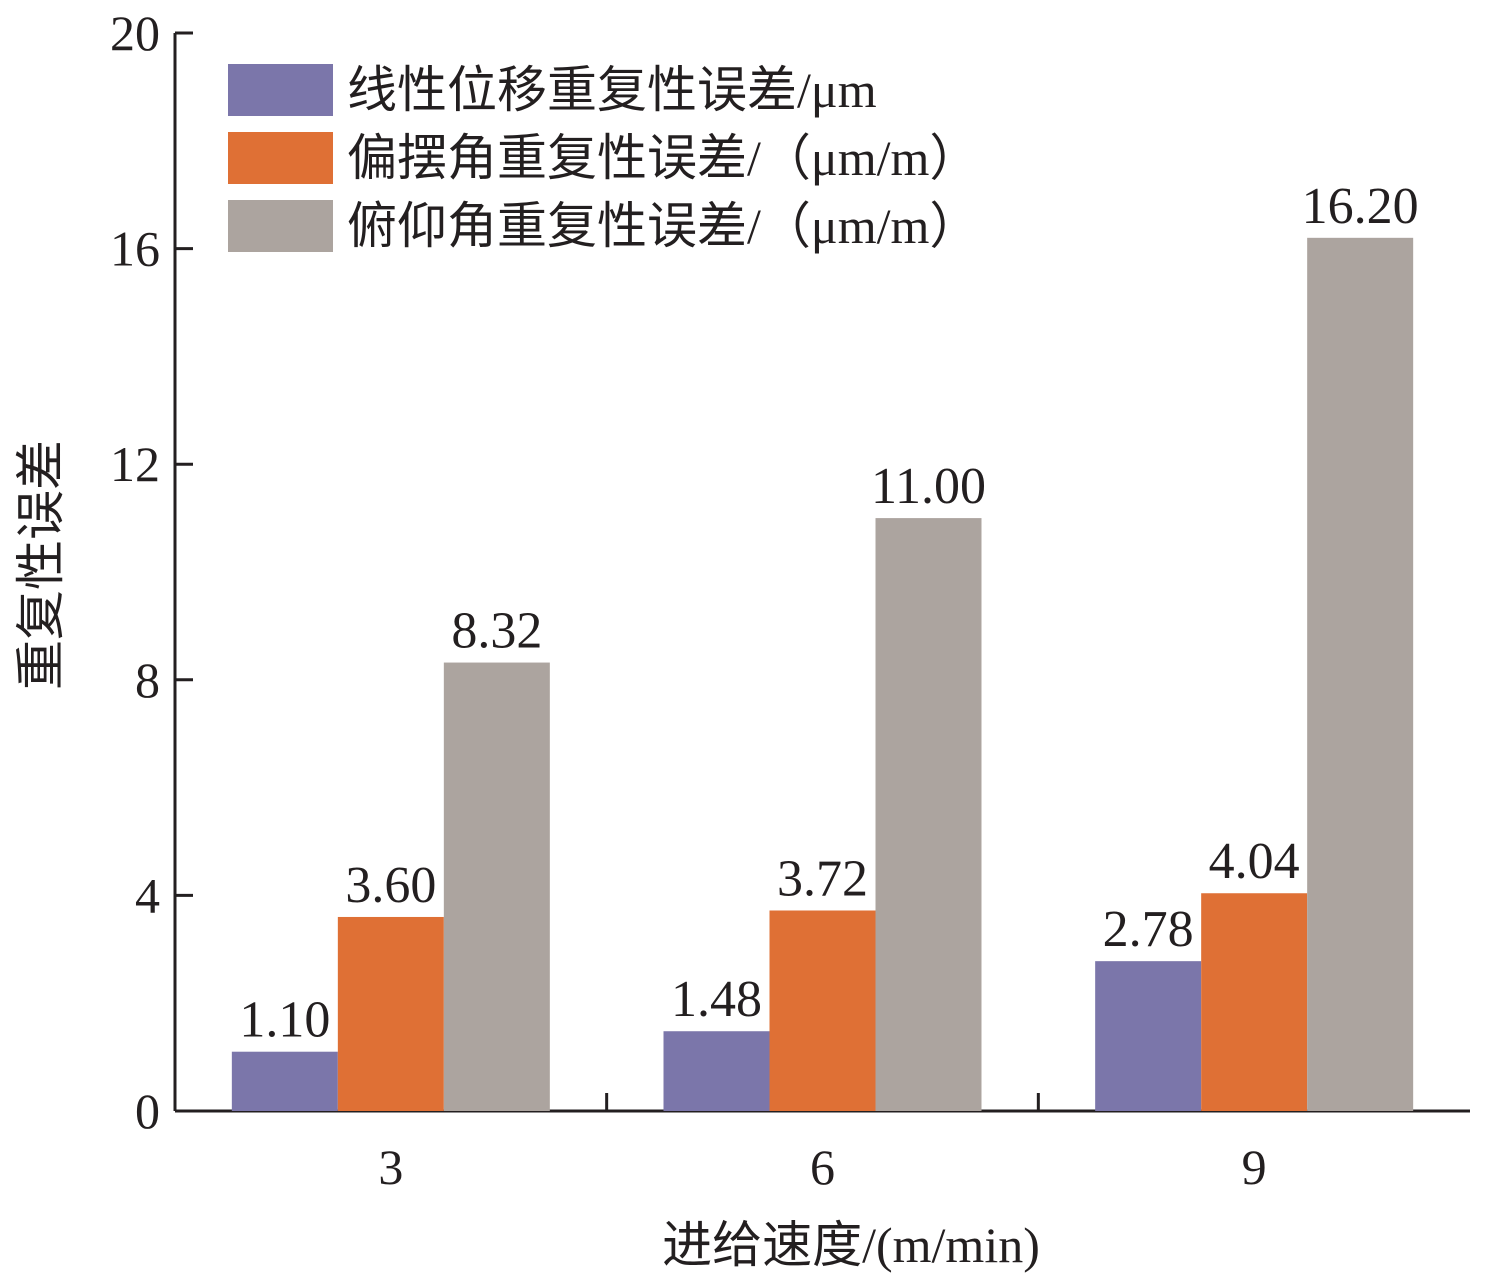 This screenshot has height=1286, width=1487. Describe the element at coordinates (147, 680) in the screenshot. I see `y-tick-label: 8` at that location.